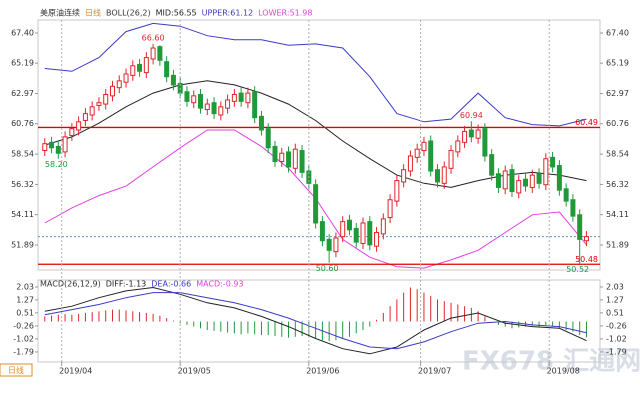 The height and width of the screenshot is (400, 640). What do you see at coordinates (25, 312) in the screenshot?
I see `y-tick-label: 0.51` at bounding box center [25, 312].